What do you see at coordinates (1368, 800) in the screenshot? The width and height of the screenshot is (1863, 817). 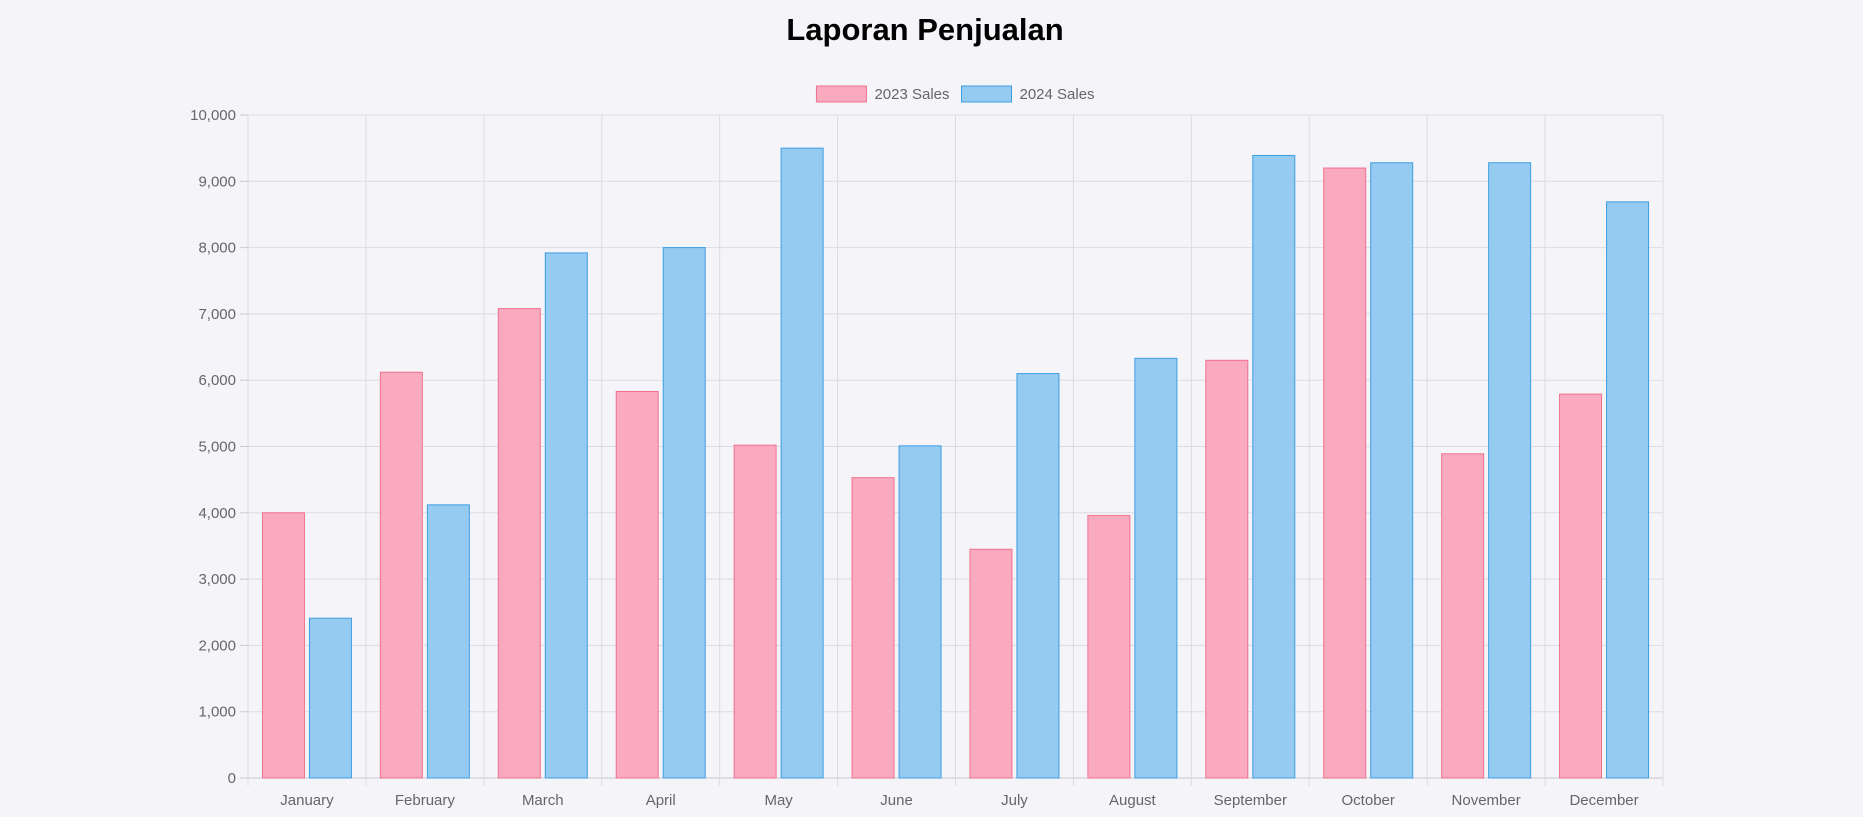 I see `x-tick-label: October` at bounding box center [1368, 800].